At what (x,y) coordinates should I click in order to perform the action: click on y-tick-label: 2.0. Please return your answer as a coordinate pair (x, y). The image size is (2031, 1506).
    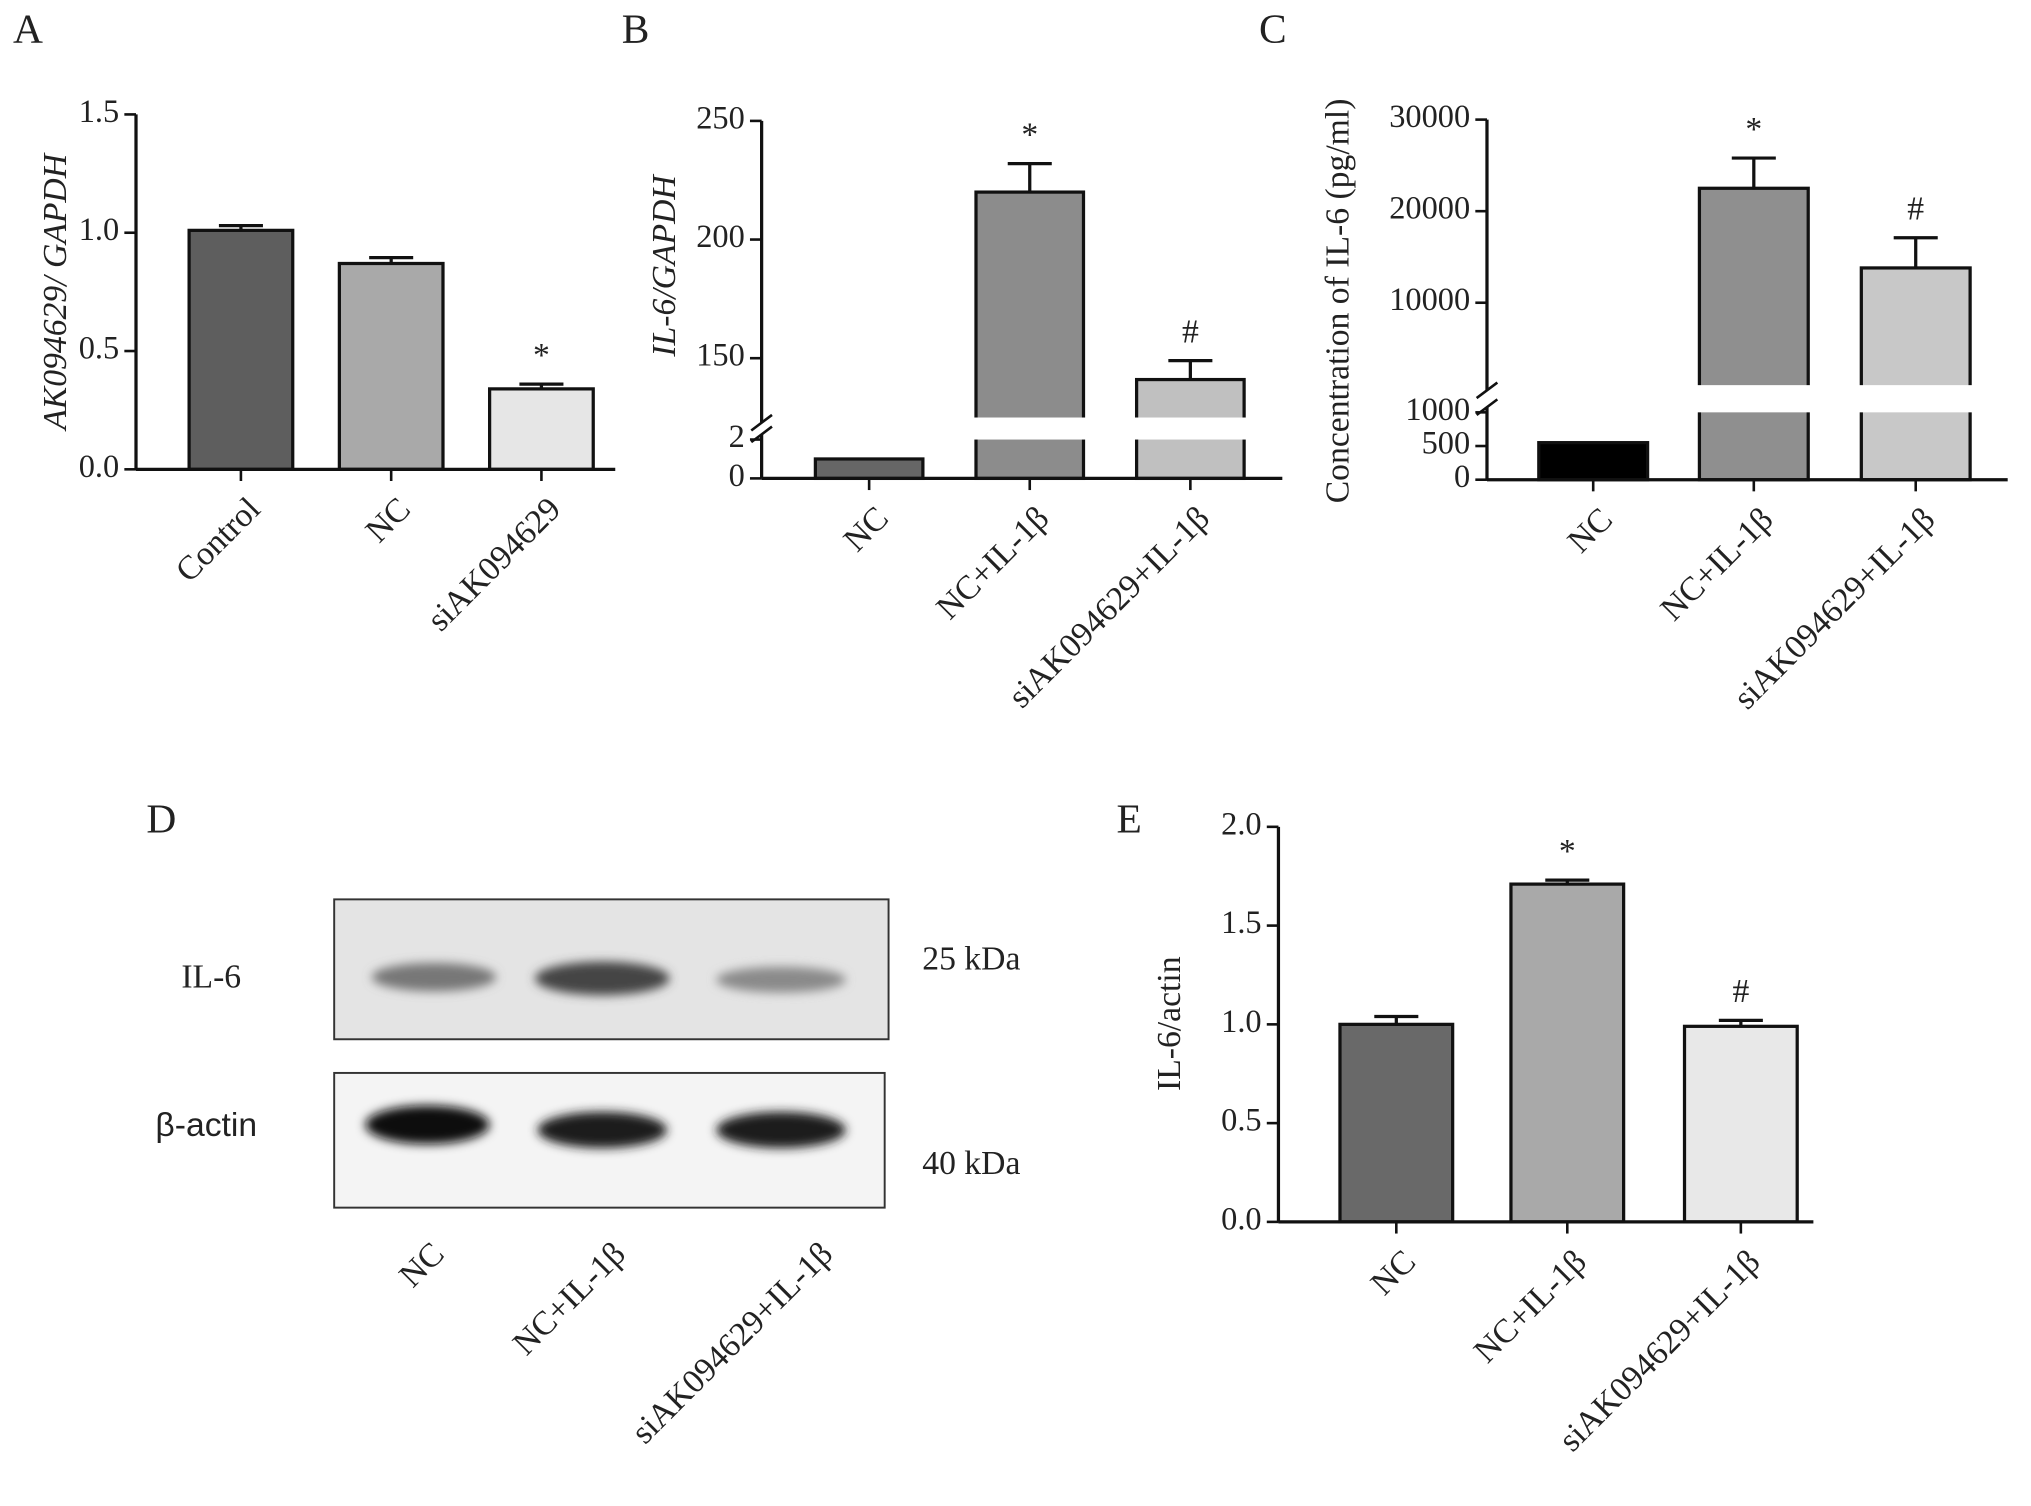
    Looking at the image, I should click on (1241, 824).